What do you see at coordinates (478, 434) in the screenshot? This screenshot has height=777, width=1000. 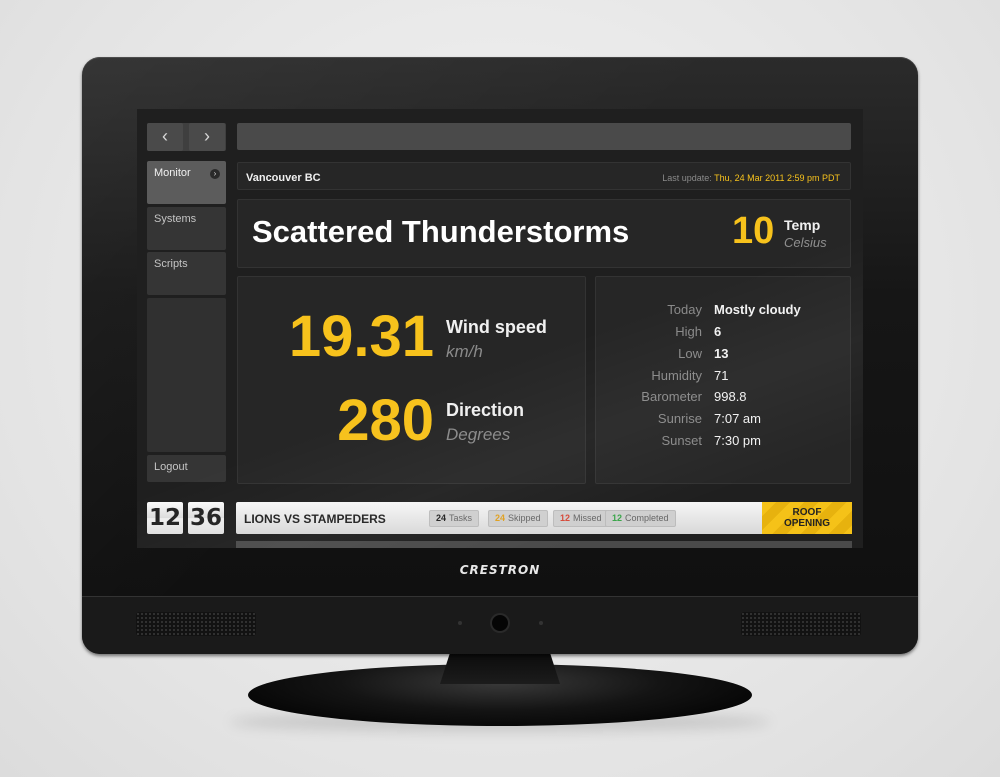 I see `direction-unit: Degrees` at bounding box center [478, 434].